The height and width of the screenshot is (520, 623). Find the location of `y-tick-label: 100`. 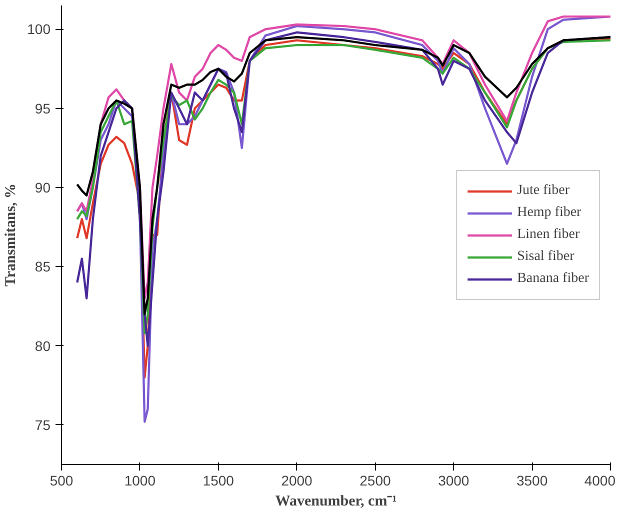

y-tick-label: 100 is located at coordinates (39, 29).